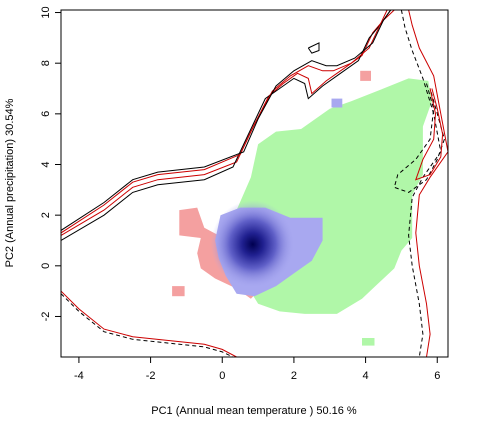 This screenshot has height=422, width=480. I want to click on x-axis-title: PC1 (Annual mean temperature ) 50.16 %, so click(254, 411).